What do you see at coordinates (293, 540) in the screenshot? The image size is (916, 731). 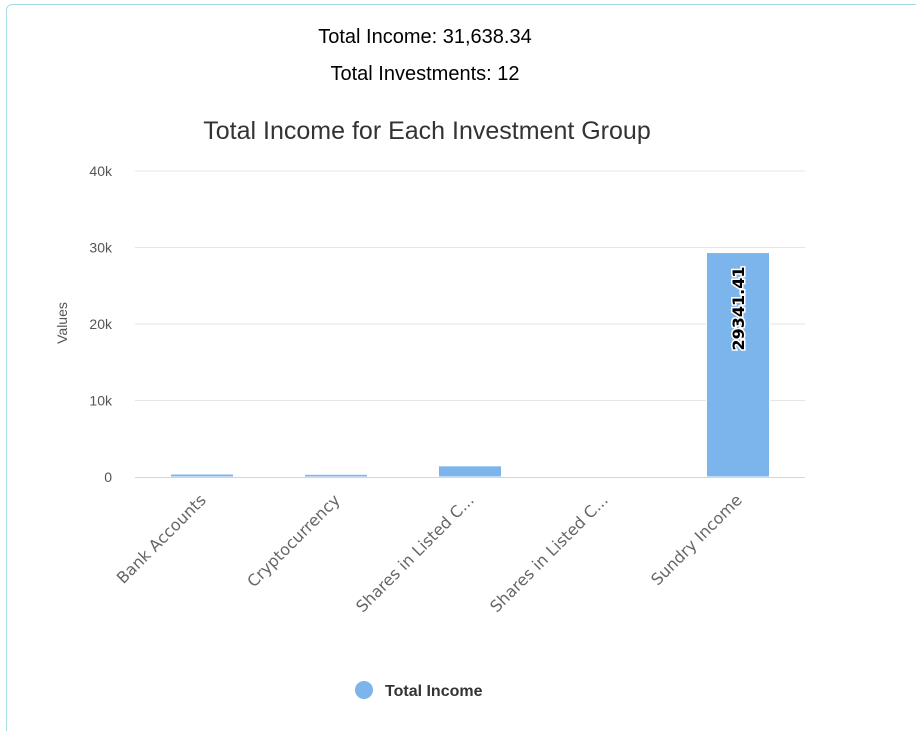 I see `x-category-label: Cryptocurrency` at bounding box center [293, 540].